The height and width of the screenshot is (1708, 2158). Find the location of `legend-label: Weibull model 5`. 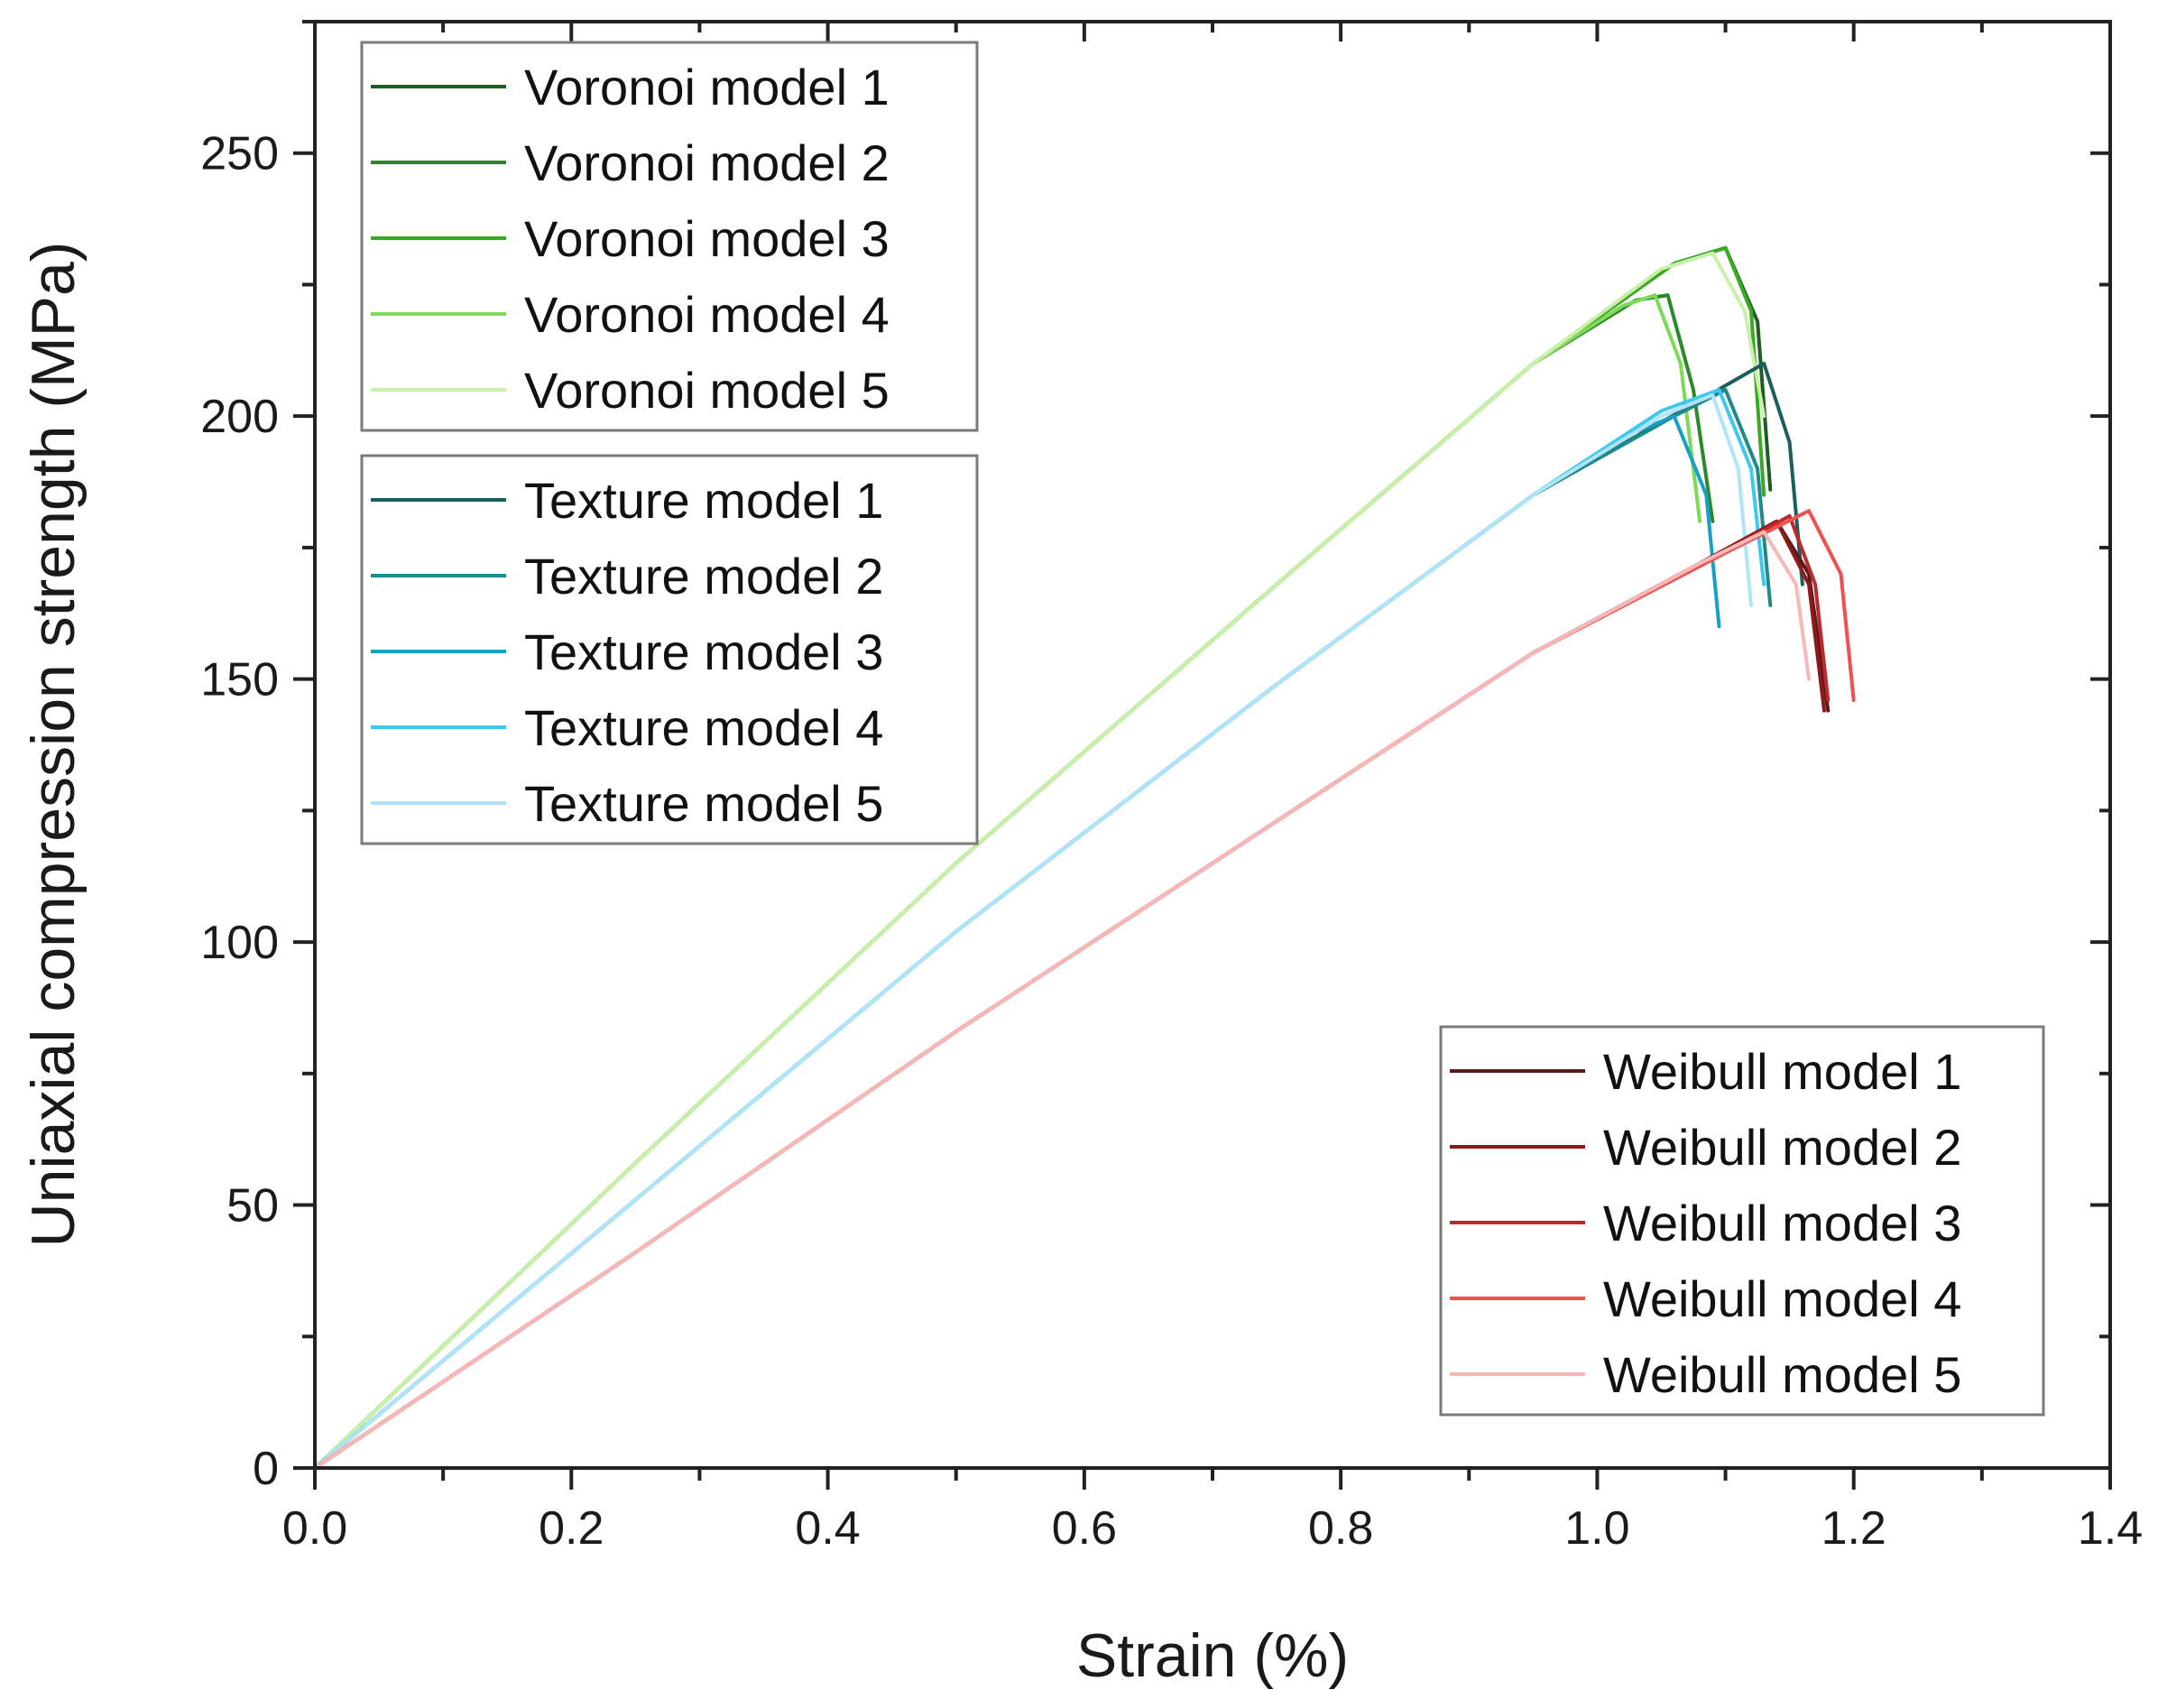

legend-label: Weibull model 5 is located at coordinates (1782, 1374).